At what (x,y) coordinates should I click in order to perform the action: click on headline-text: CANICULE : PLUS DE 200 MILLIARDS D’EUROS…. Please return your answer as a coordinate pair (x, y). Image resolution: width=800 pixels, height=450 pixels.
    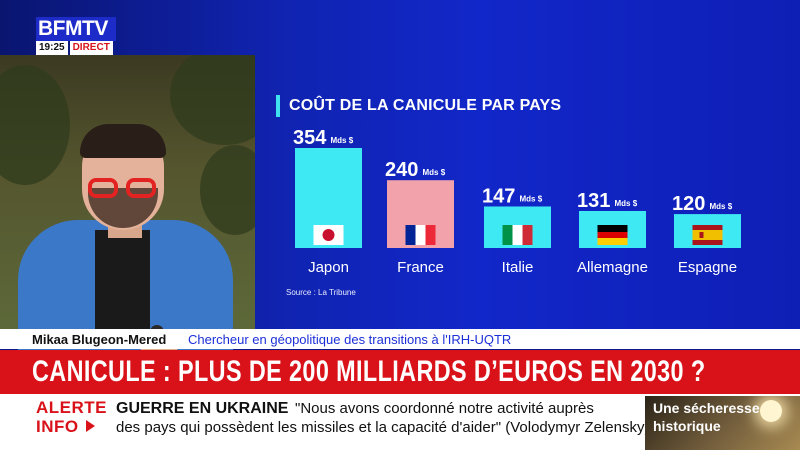
    Looking at the image, I should click on (369, 371).